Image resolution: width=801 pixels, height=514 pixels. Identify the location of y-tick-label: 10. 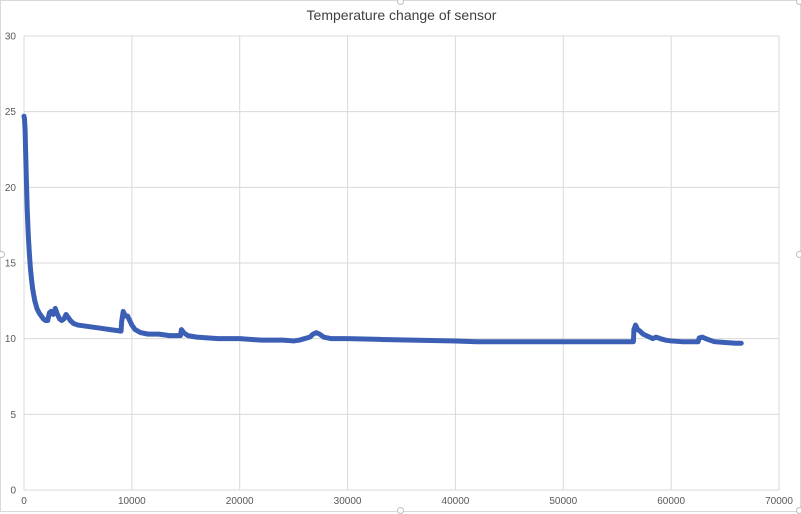
(11, 339).